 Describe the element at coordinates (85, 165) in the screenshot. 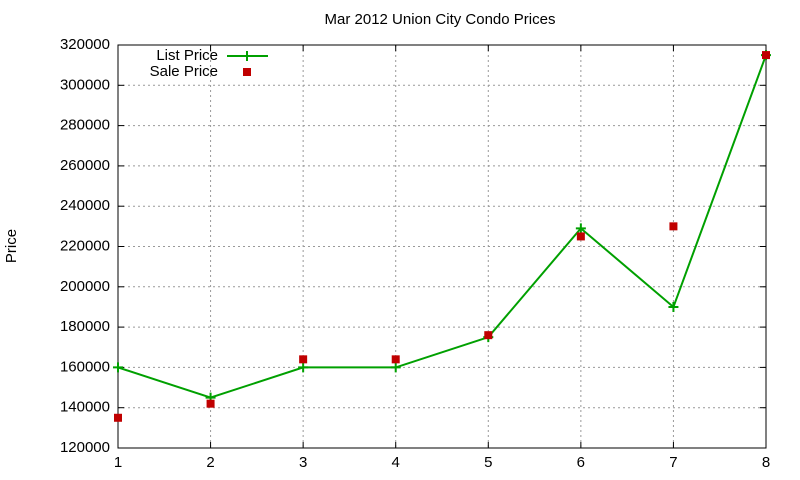

I see `y-tick-label: 260000` at that location.